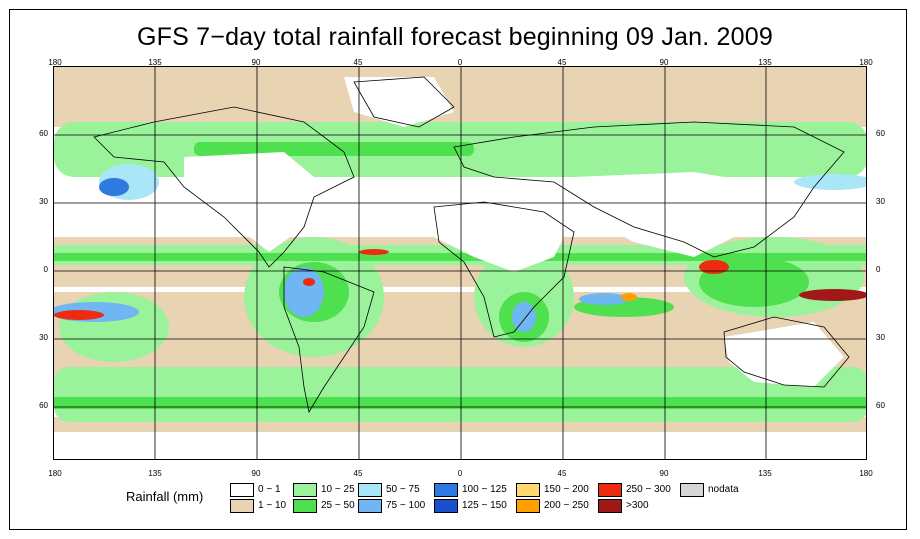 The width and height of the screenshot is (920, 539). What do you see at coordinates (566, 505) in the screenshot?
I see `legend-label: 200 − 250` at bounding box center [566, 505].